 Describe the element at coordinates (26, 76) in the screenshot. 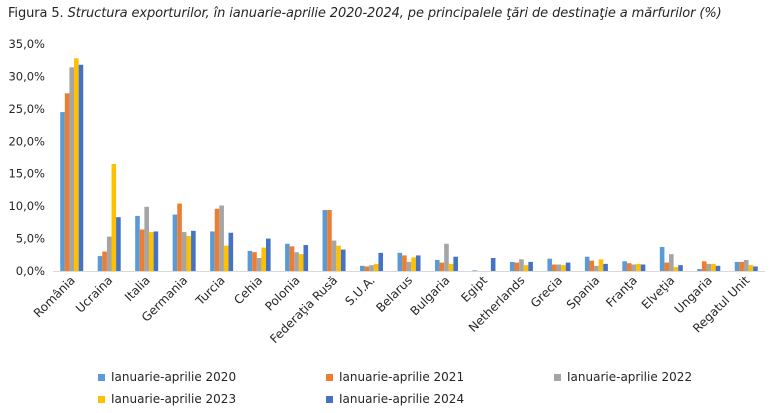

I see `y-tick-label: 30,0%` at that location.